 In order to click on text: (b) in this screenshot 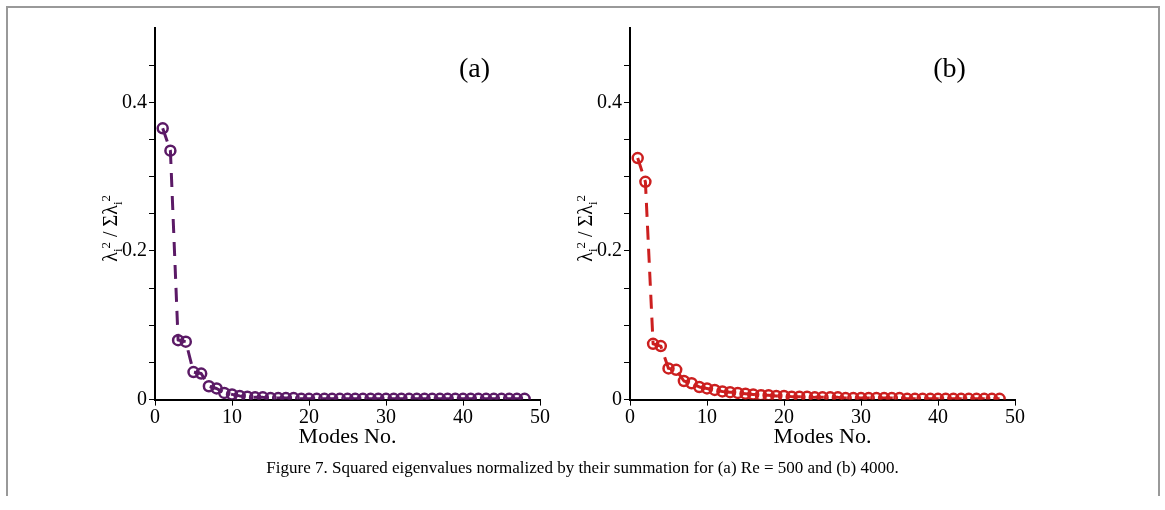, I will do `click(949, 68)`.